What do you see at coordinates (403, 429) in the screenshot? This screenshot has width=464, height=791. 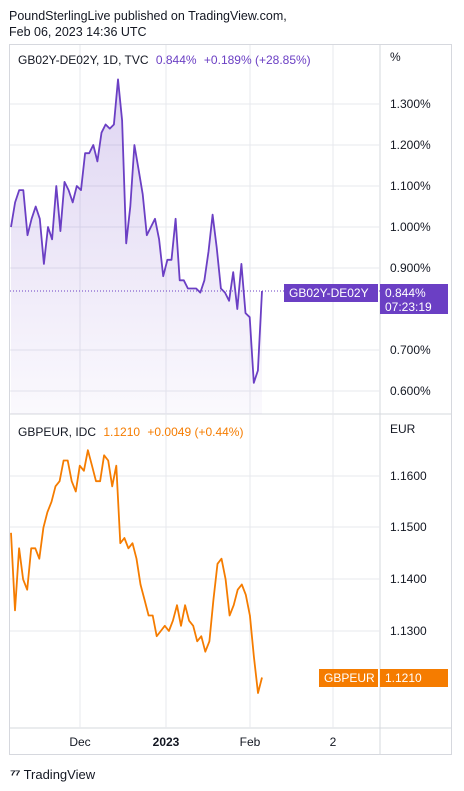 I see `unit-label: EUR` at bounding box center [403, 429].